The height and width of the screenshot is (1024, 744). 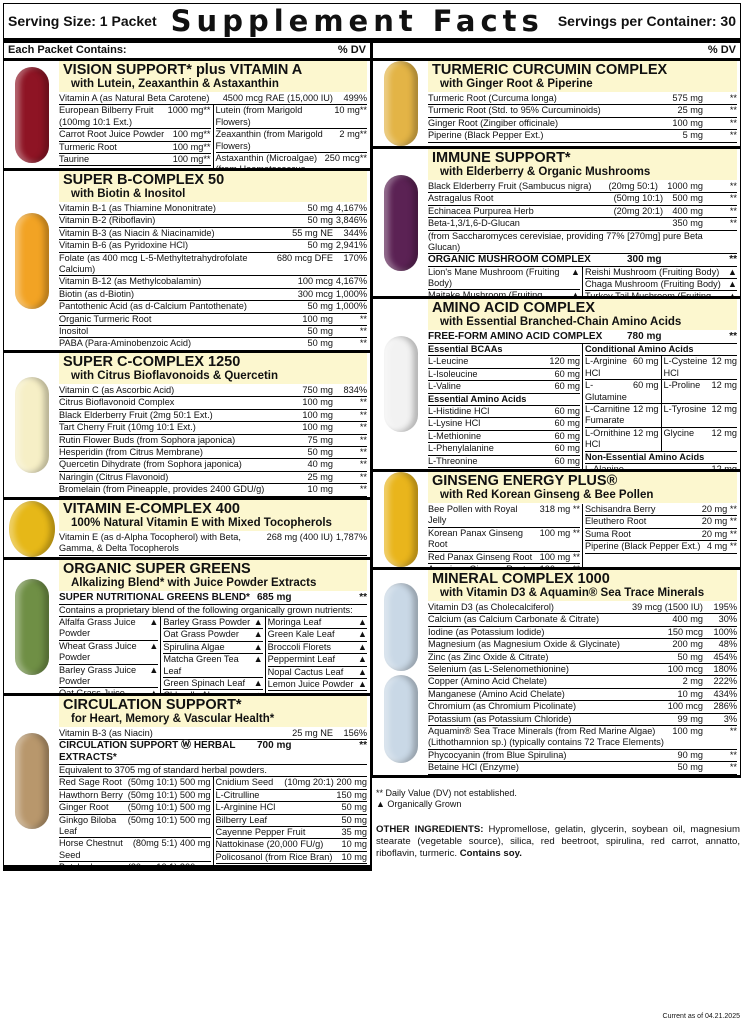 I want to click on ingredient-row: Red Sage Root (50mg 10:1) 500 mg, so click(x=135, y=783).